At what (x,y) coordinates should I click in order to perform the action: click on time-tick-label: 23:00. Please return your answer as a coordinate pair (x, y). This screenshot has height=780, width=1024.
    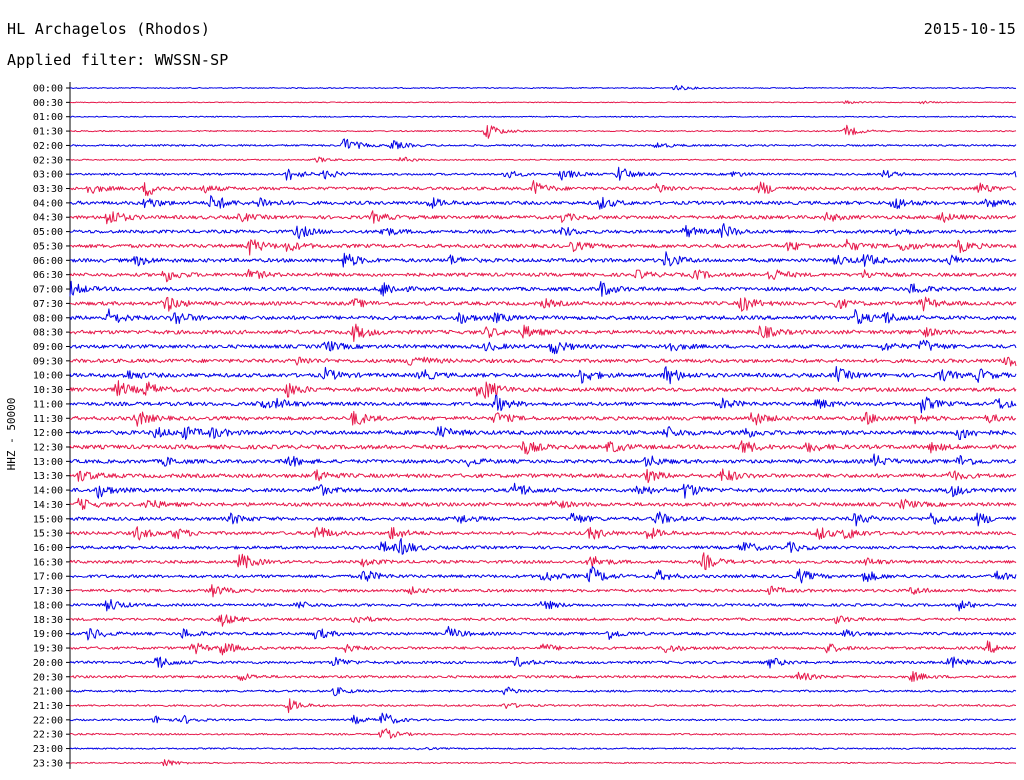
    Looking at the image, I should click on (48, 749).